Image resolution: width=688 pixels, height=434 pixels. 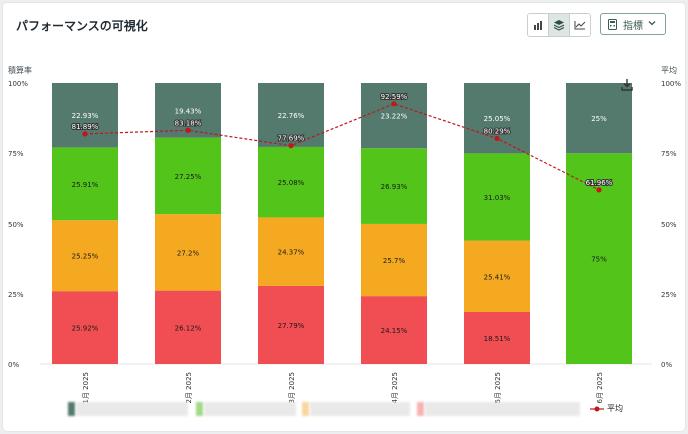 I want to click on bar-chart-icon, so click(x=538, y=25).